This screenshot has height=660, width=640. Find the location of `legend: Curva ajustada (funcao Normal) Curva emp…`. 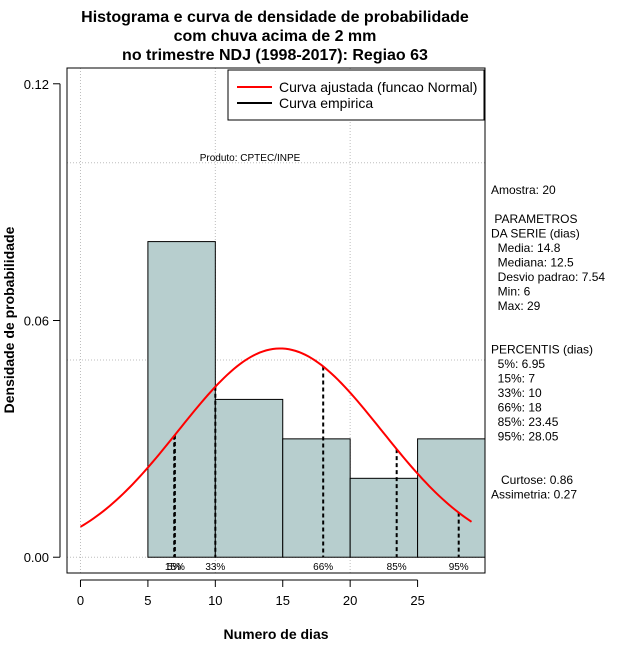

legend: Curva ajustada (funcao Normal) Curva emp… is located at coordinates (356, 95).